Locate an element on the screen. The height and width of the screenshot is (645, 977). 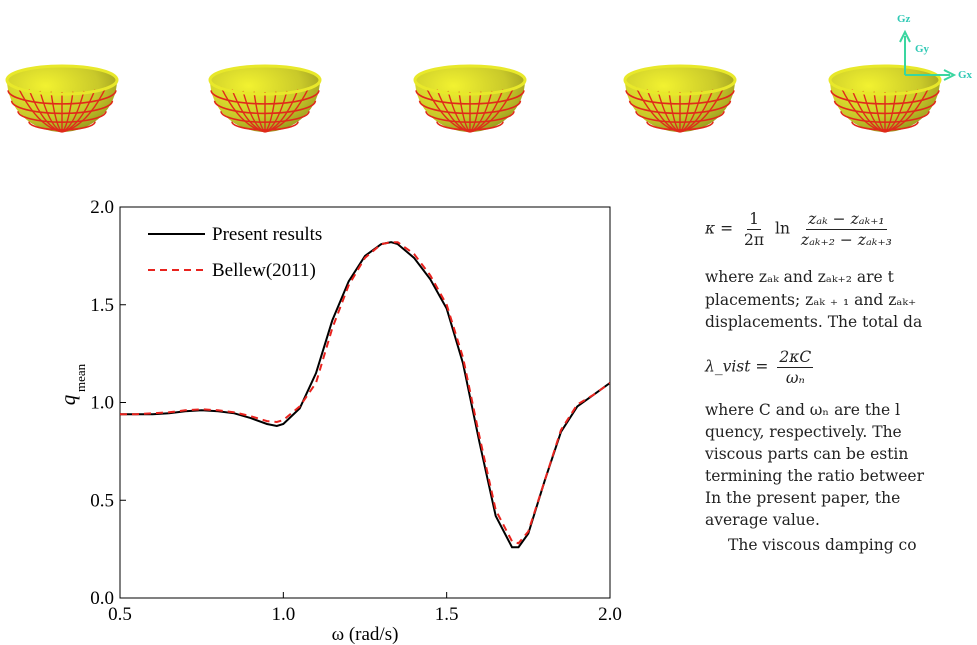
paragraph-line: termining the ratio betweer is located at coordinates (814, 476).